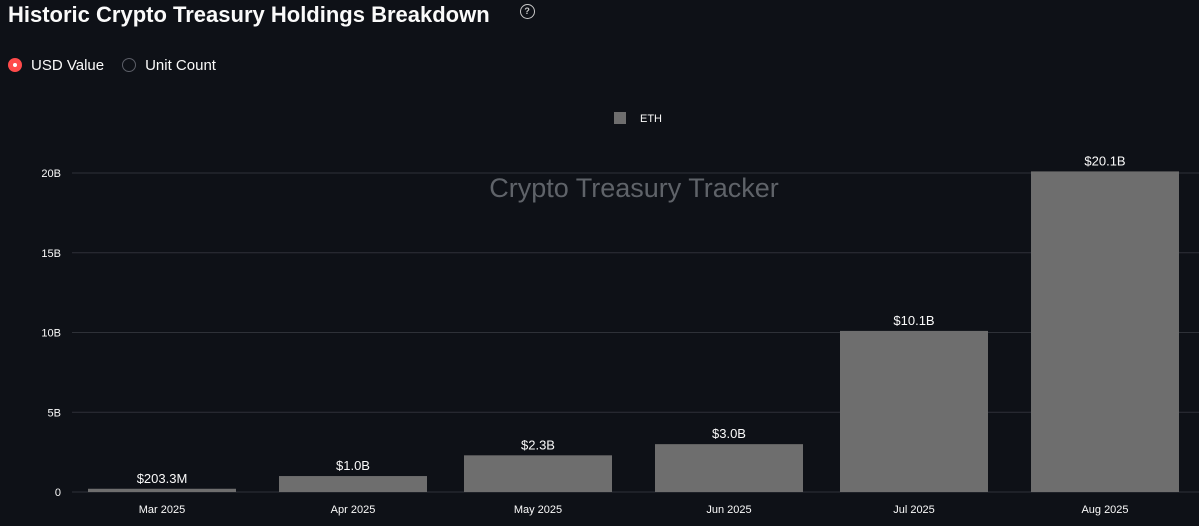  Describe the element at coordinates (353, 510) in the screenshot. I see `x-tick-label: Apr 2025` at that location.